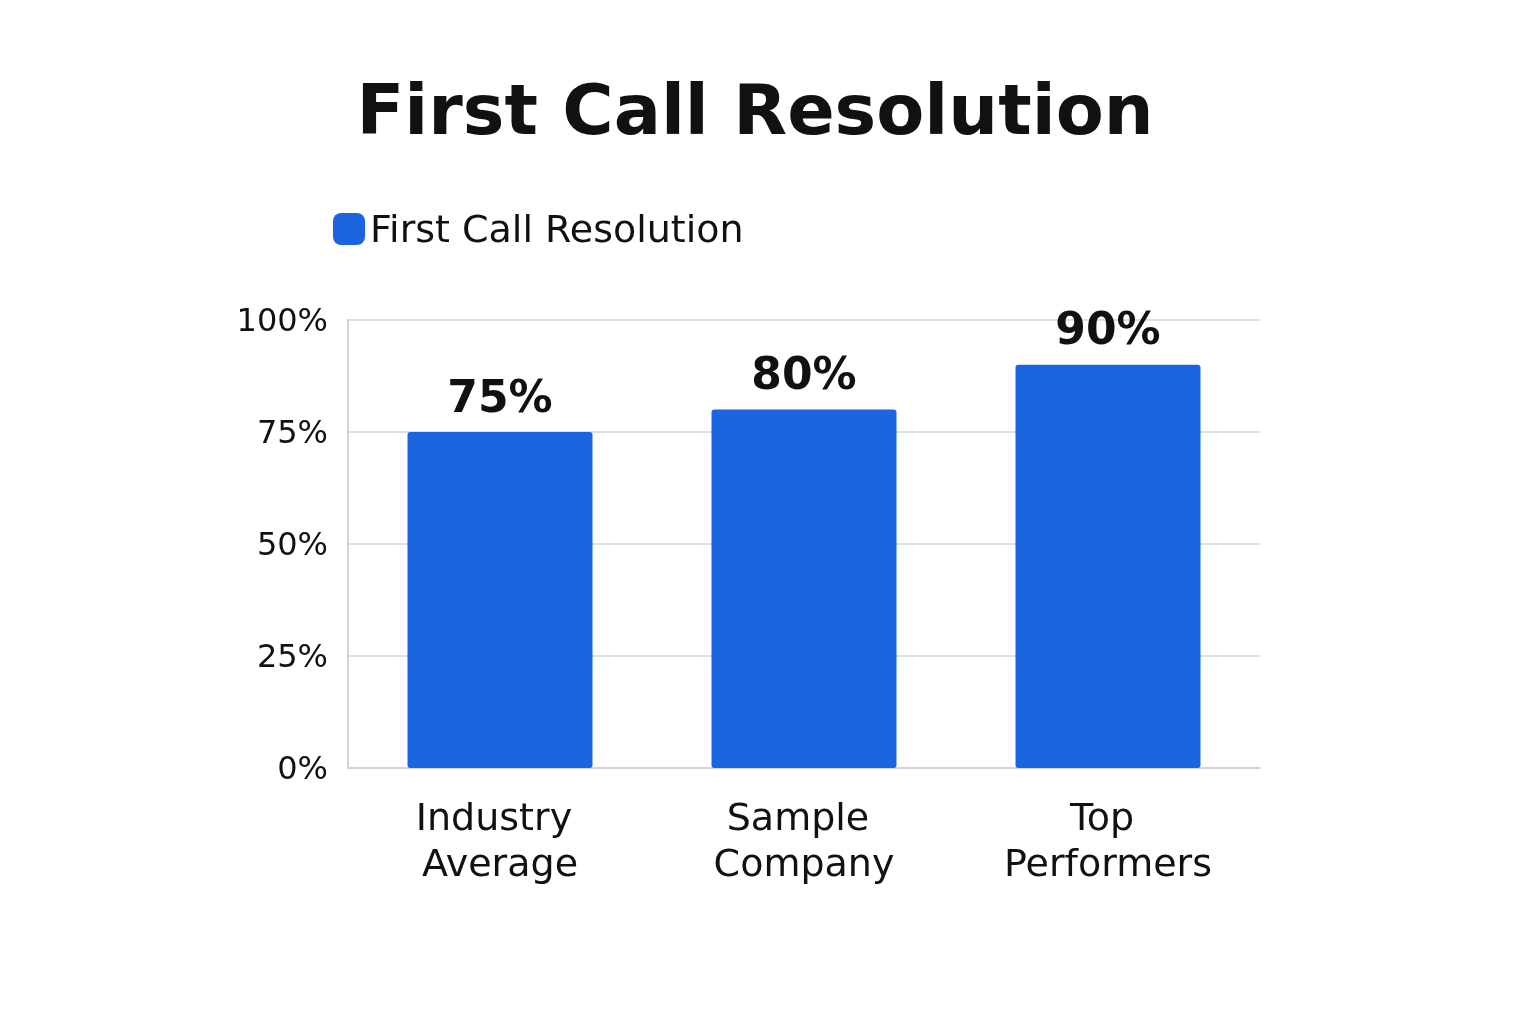  I want to click on y-tick-label: 0%, so click(302, 768).